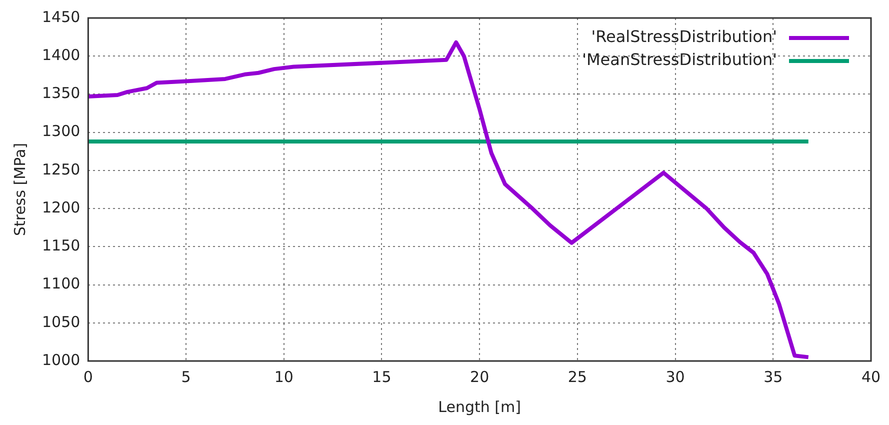  I want to click on y-tick-label: 1100, so click(61, 283).